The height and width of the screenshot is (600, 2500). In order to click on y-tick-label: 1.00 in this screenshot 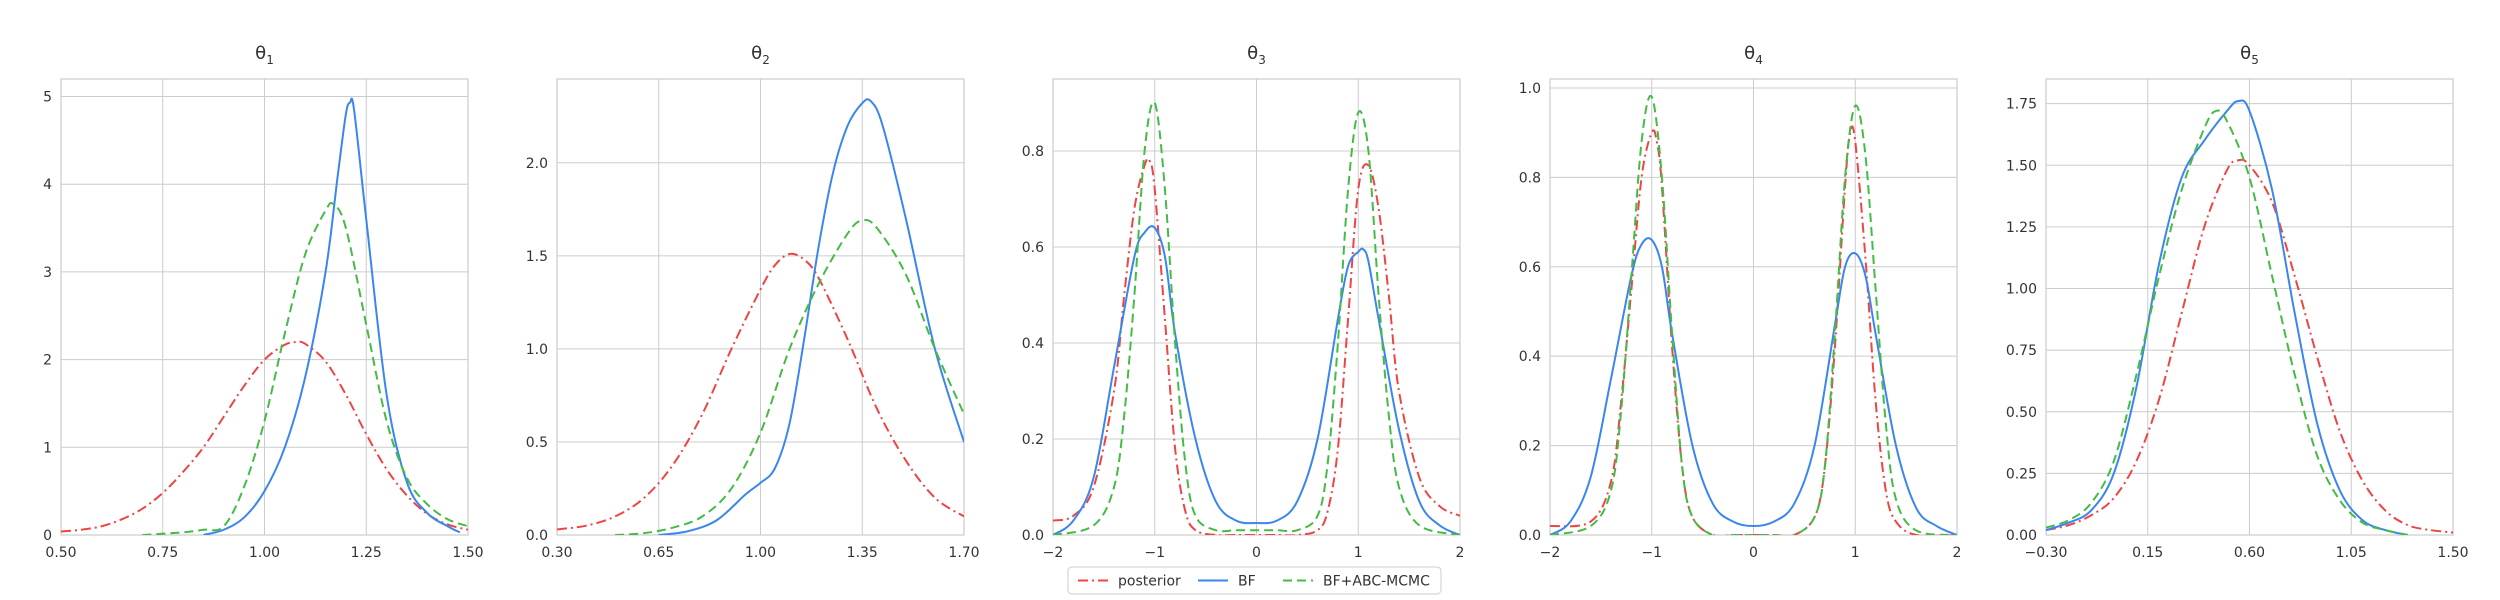, I will do `click(2021, 290)`.